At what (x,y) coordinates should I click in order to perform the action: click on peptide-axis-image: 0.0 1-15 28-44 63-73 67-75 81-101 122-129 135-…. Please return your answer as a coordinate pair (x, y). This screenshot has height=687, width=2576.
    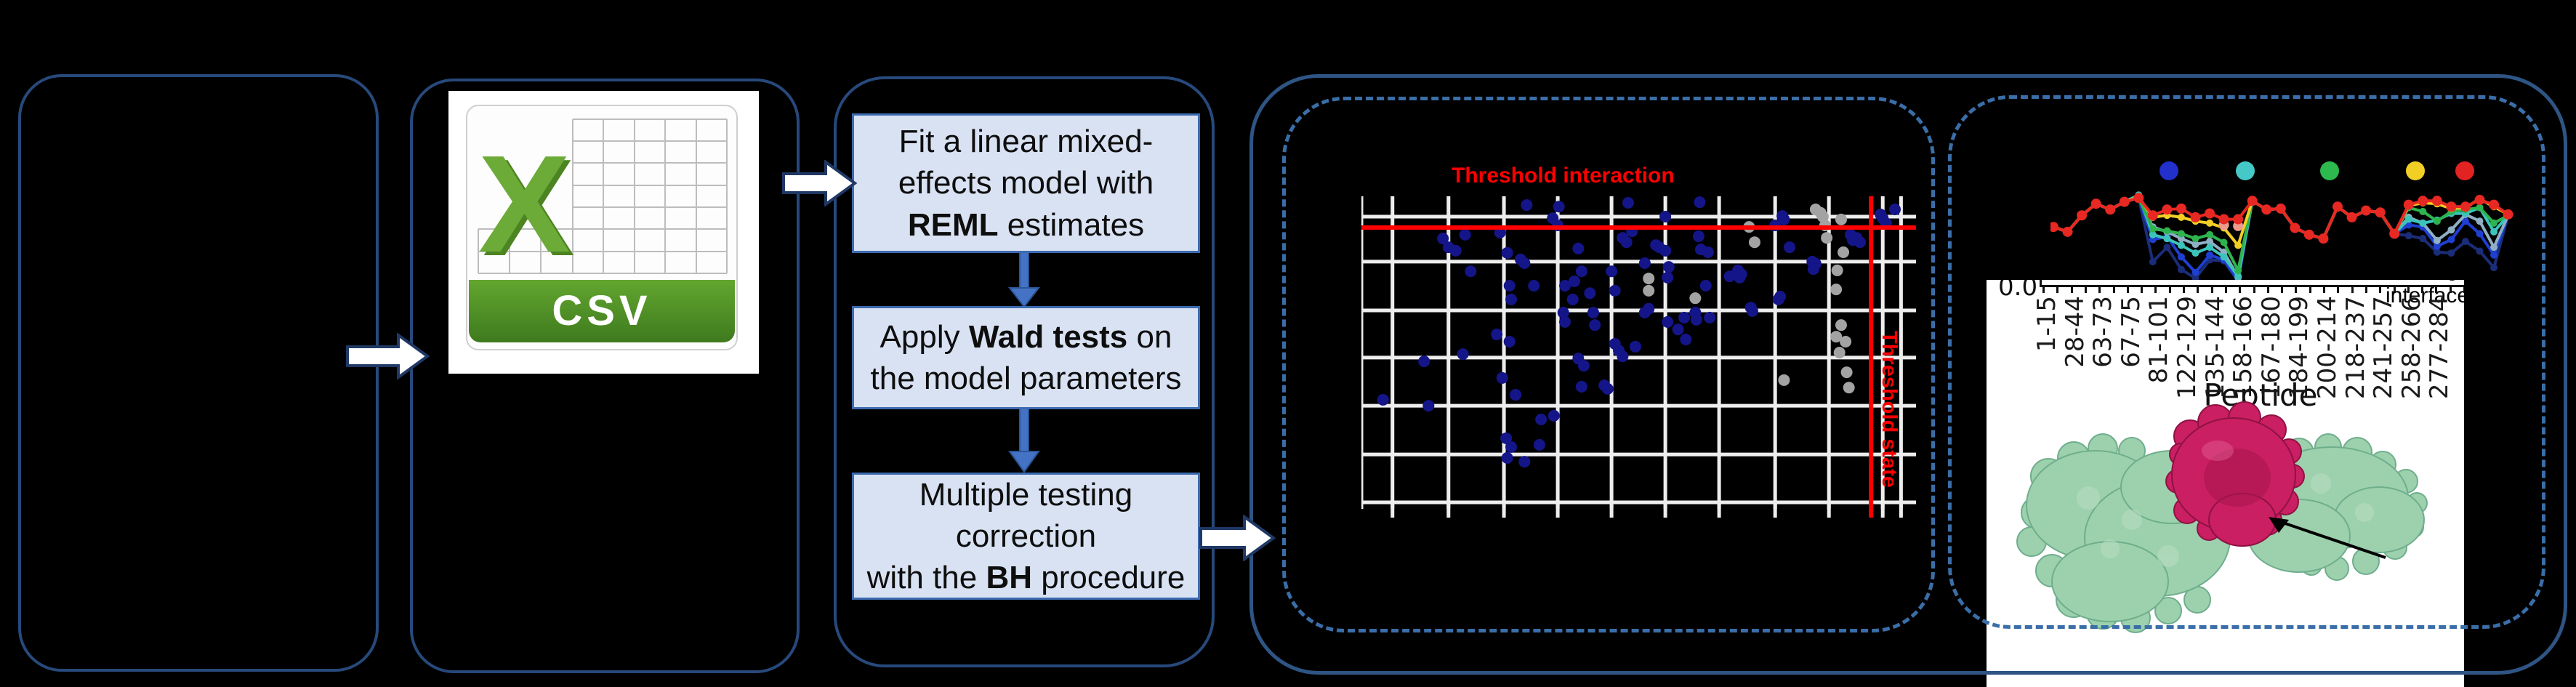
    Looking at the image, I should click on (2225, 483).